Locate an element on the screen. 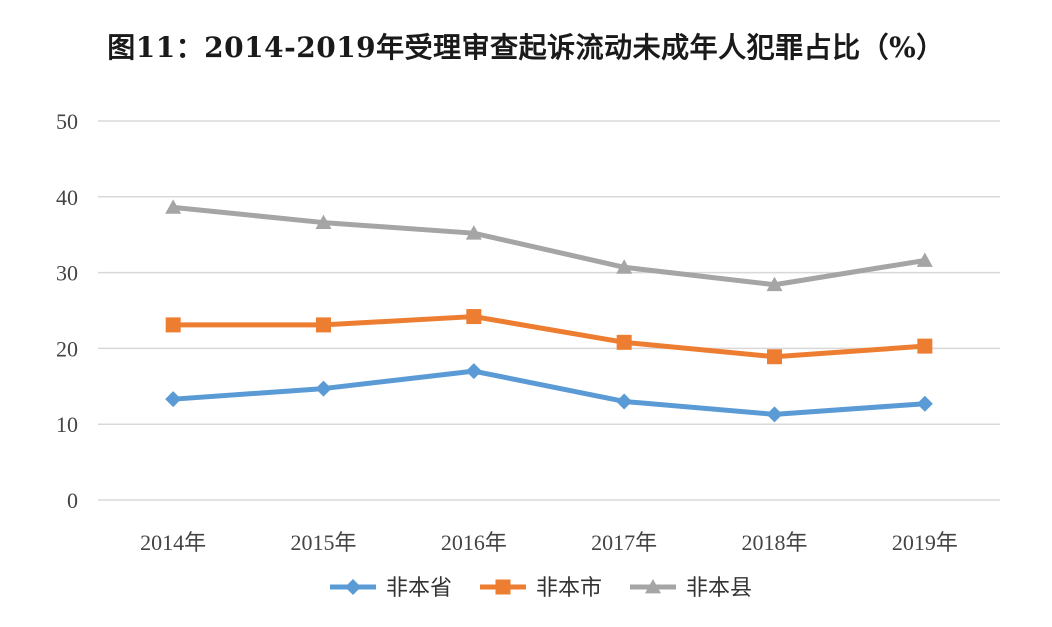 This screenshot has width=1052, height=627. legend-item: 非本市 is located at coordinates (541, 587).